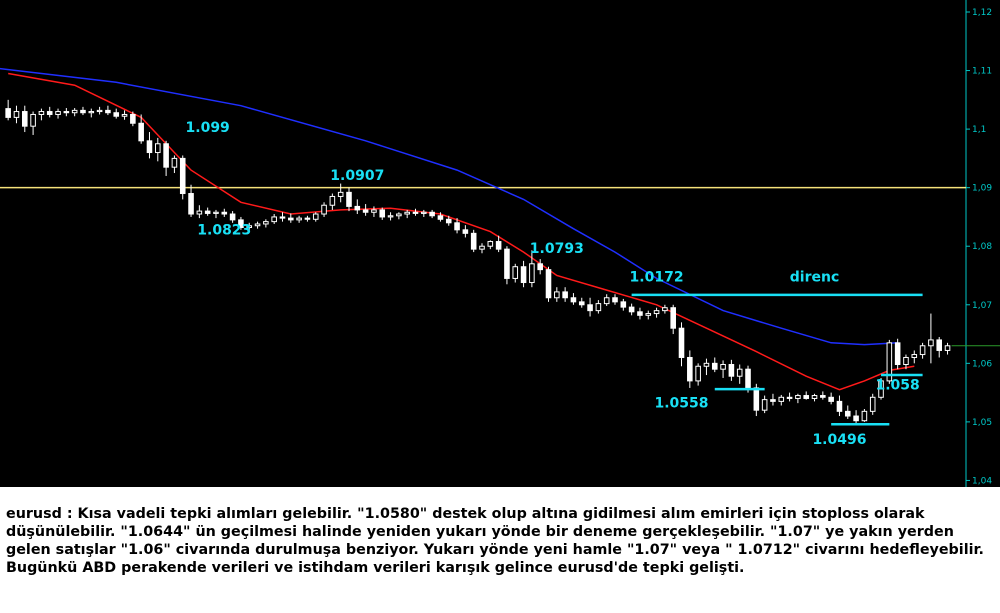 This screenshot has height=613, width=1000. I want to click on y-tick-label: 1,05, so click(982, 423).